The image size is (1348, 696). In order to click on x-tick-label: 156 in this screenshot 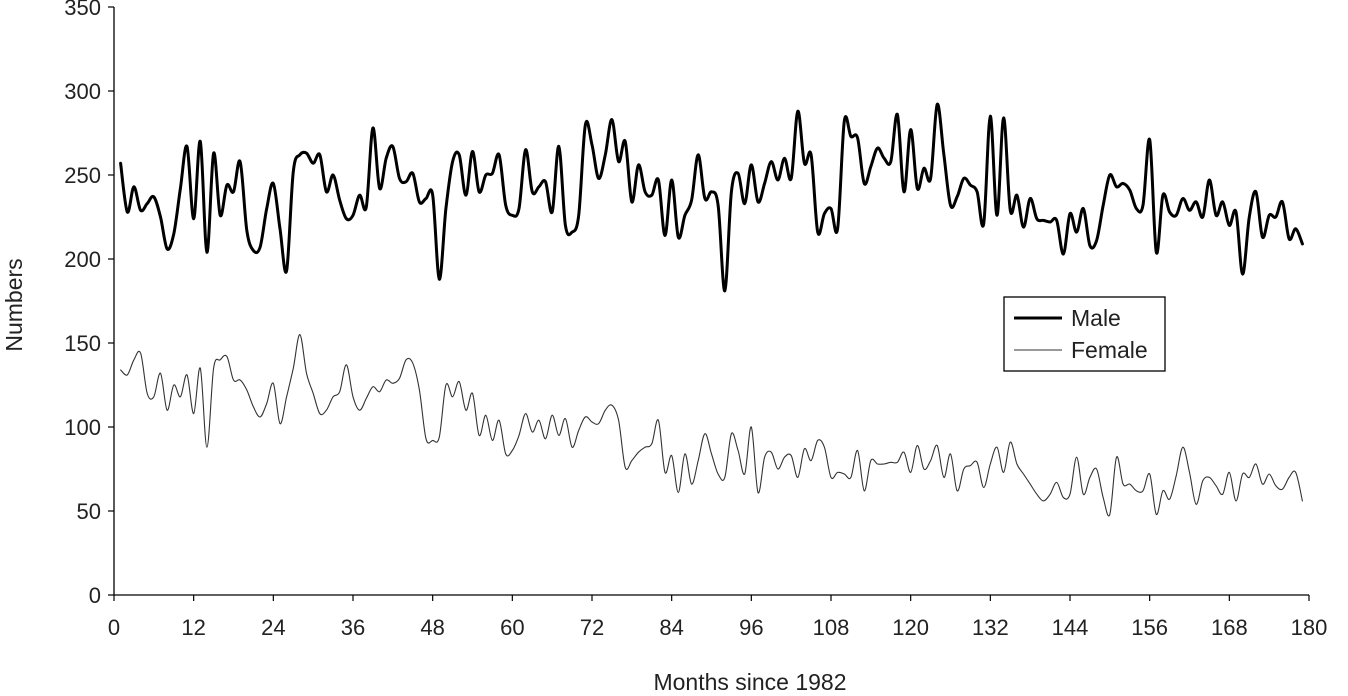, I will do `click(1149, 627)`.